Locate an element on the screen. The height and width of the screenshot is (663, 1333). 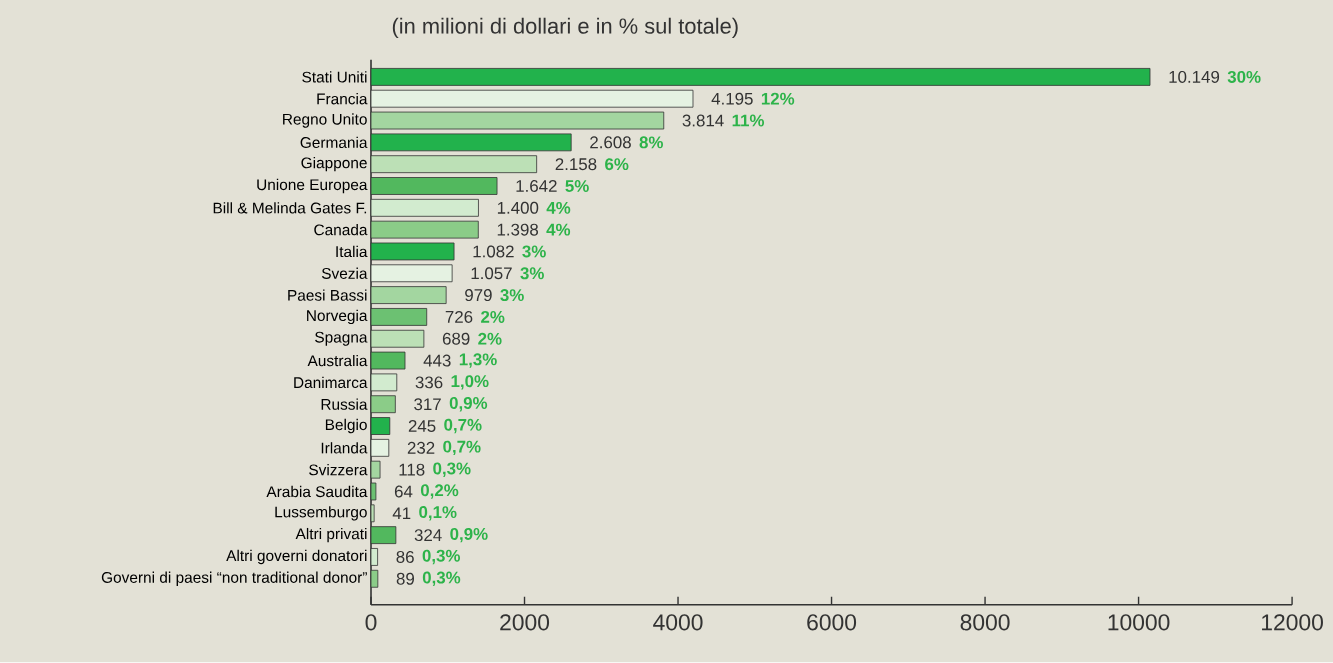
data-label: 324 is located at coordinates (428, 535).